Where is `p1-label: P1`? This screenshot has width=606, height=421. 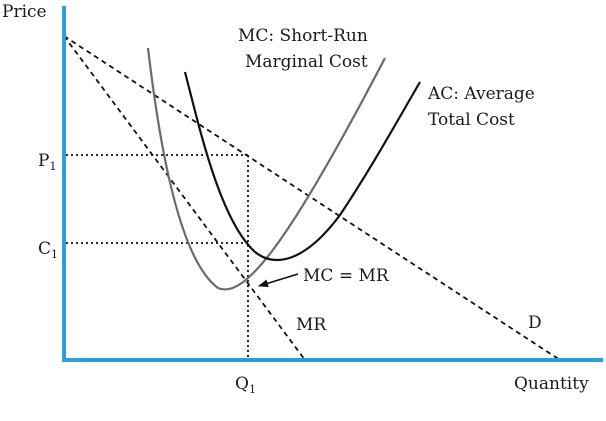 p1-label: P1 is located at coordinates (47, 162).